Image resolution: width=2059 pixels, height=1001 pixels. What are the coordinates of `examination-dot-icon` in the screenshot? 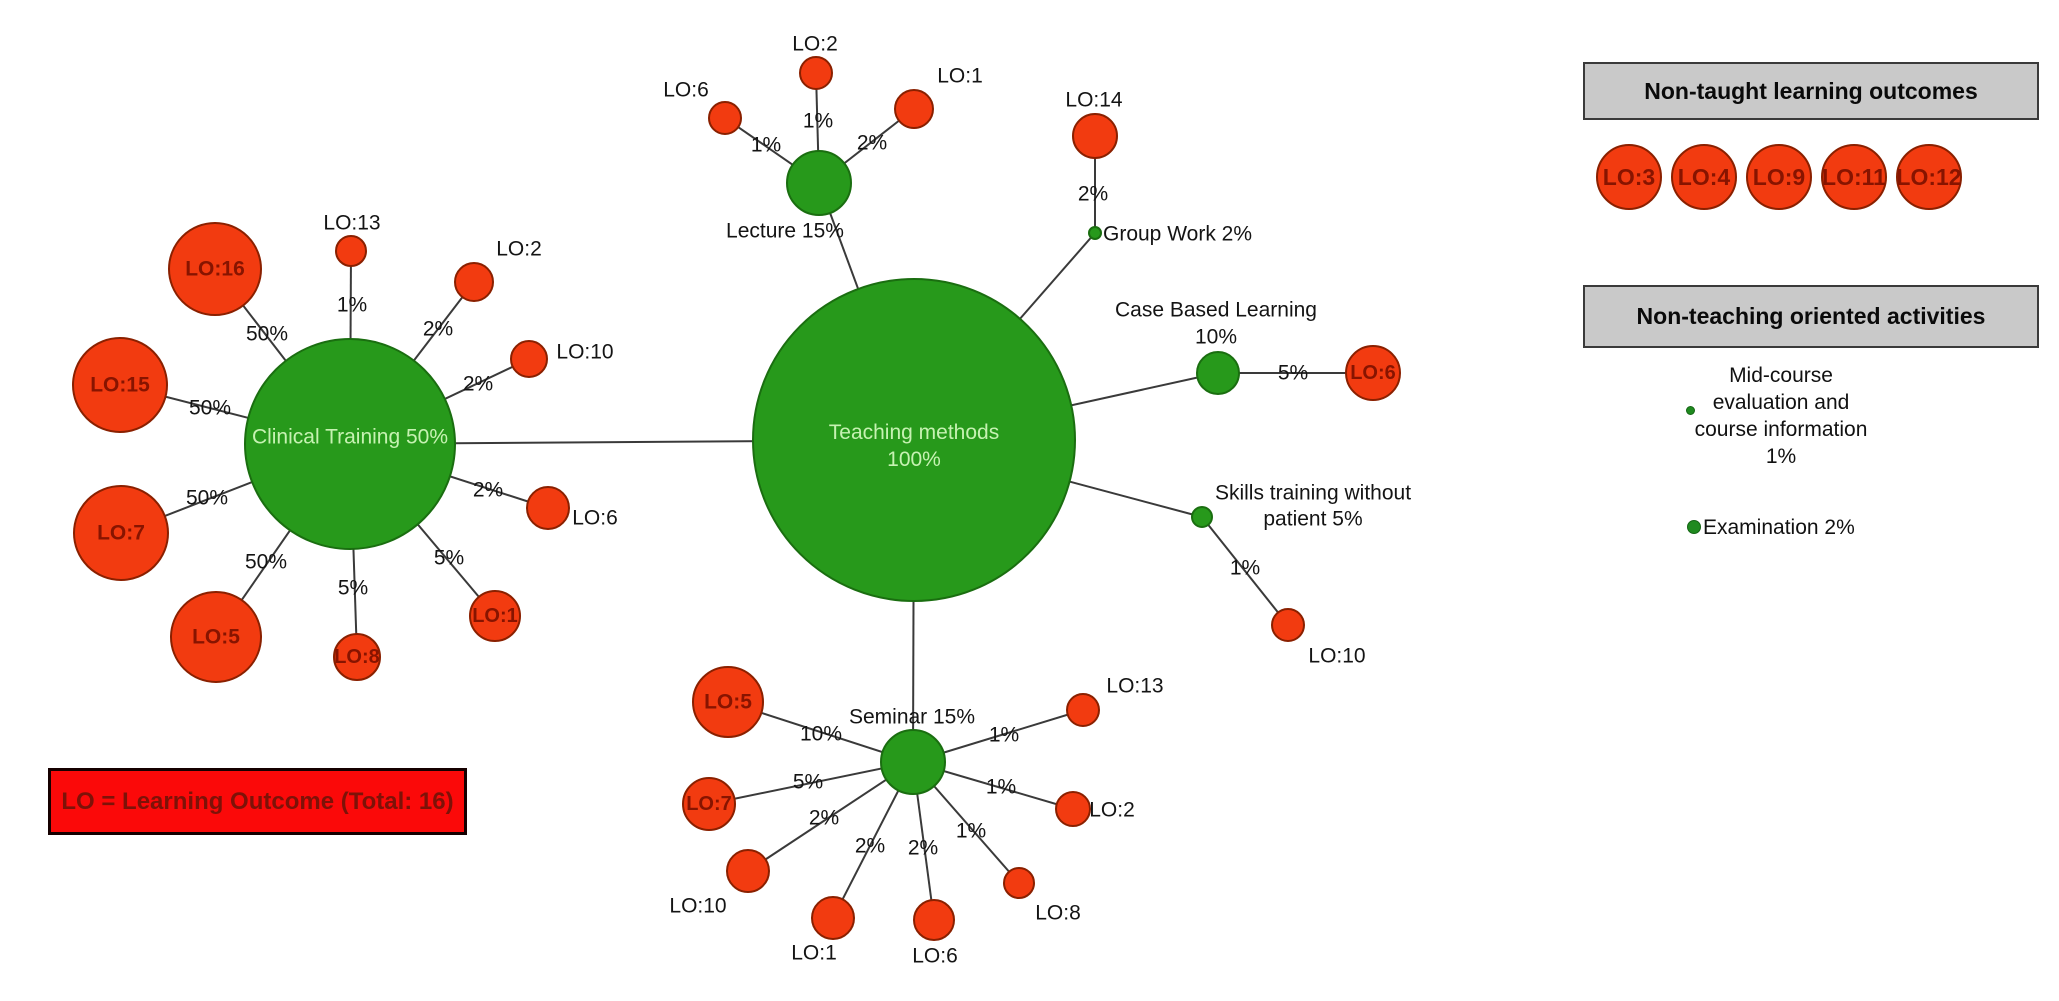 It's located at (1694, 527).